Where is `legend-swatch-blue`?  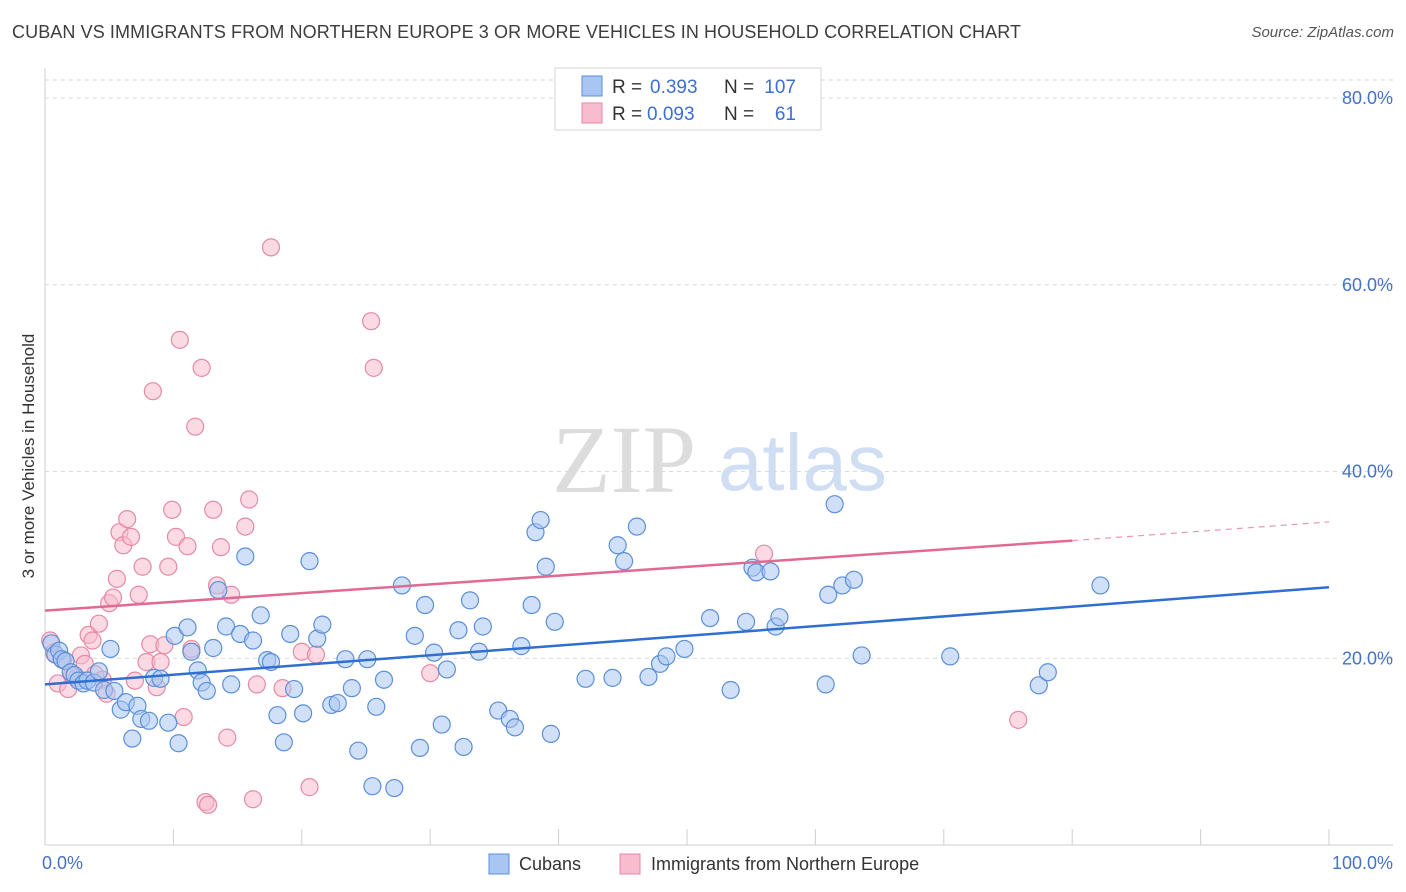
legend-swatch-blue is located at coordinates (592, 86).